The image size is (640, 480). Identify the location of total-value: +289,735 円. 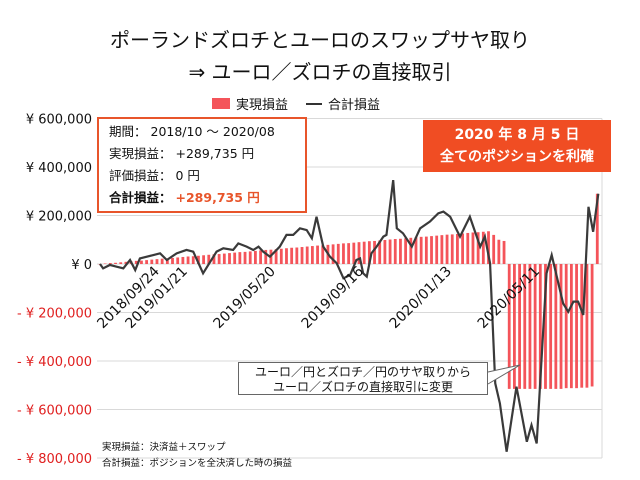
(217, 197).